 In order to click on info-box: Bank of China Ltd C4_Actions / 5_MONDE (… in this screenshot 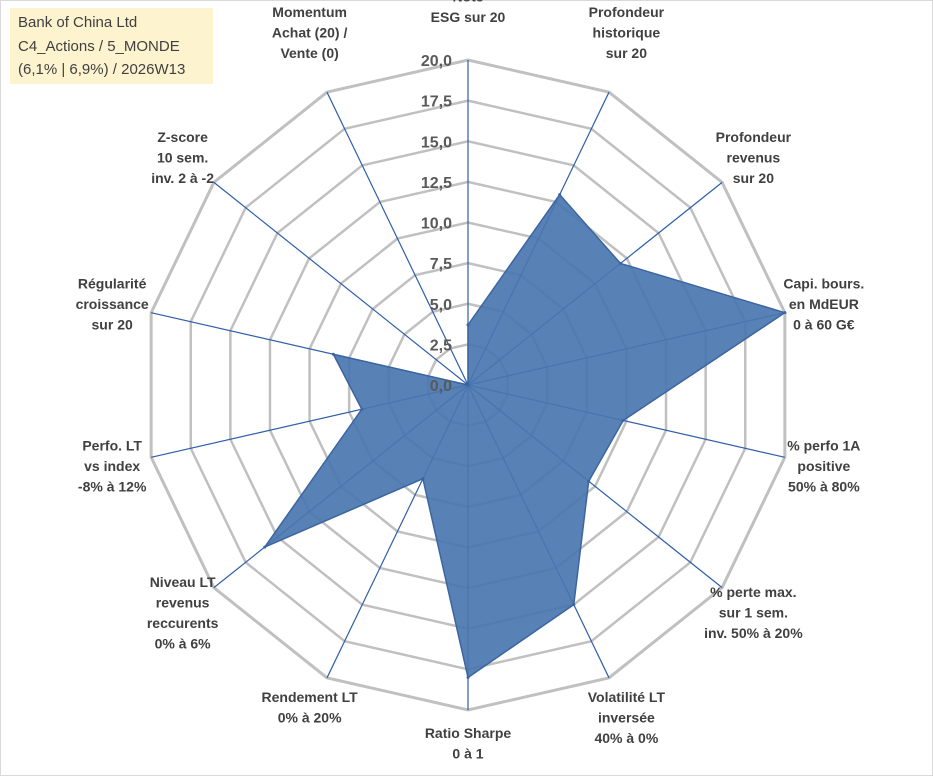, I will do `click(111, 46)`.